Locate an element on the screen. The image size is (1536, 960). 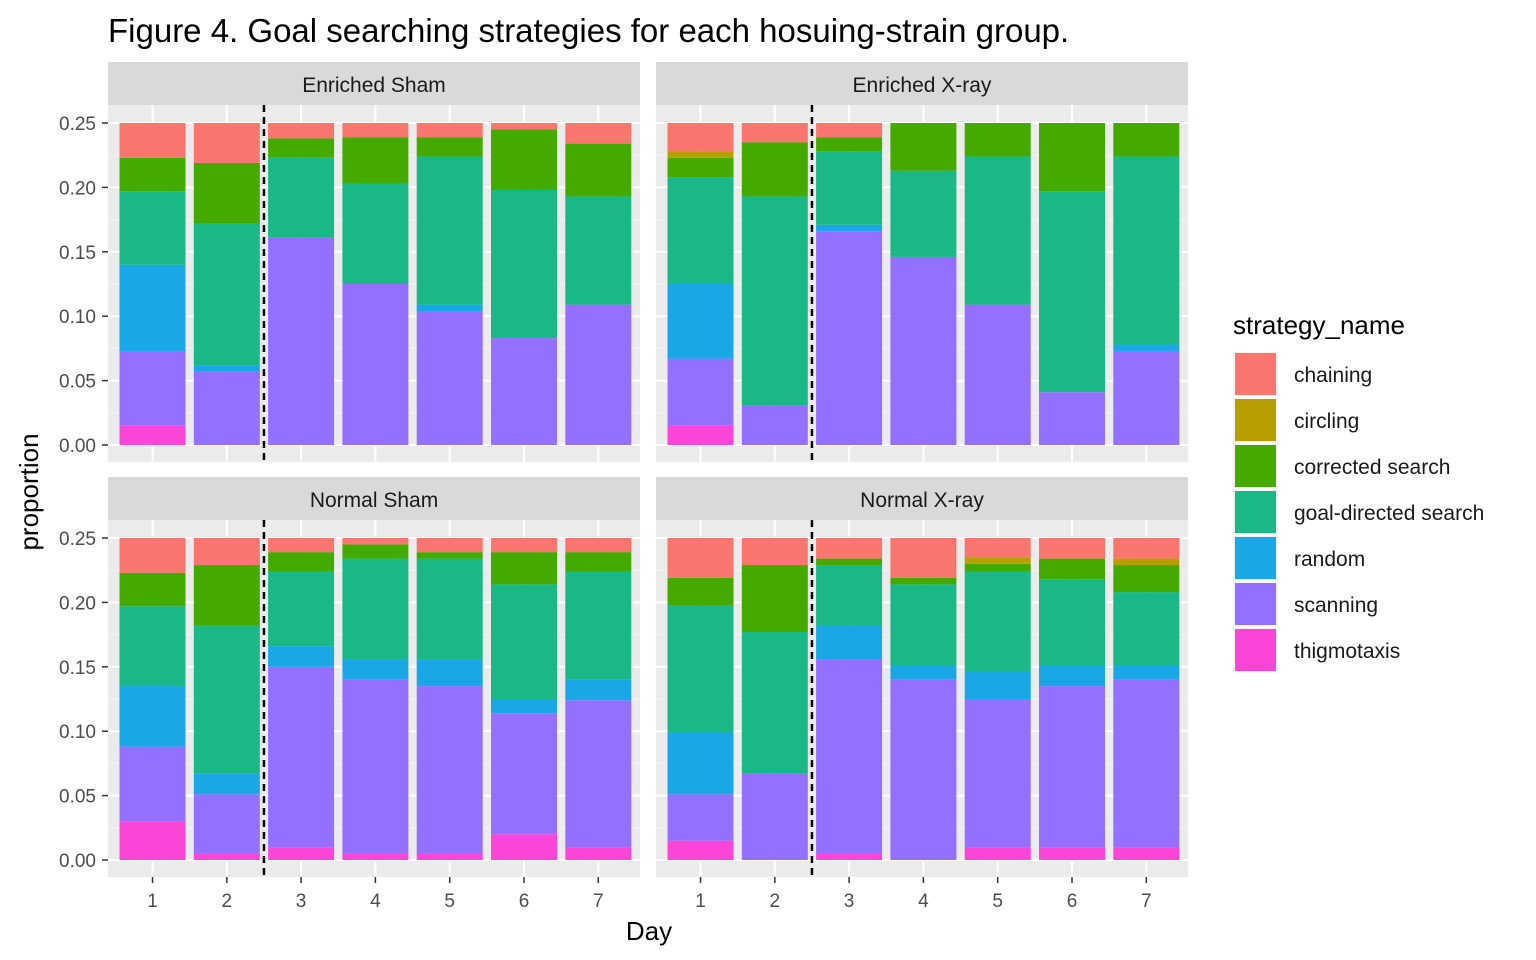
facet-strip-label: Normal X-ray is located at coordinates (922, 500).